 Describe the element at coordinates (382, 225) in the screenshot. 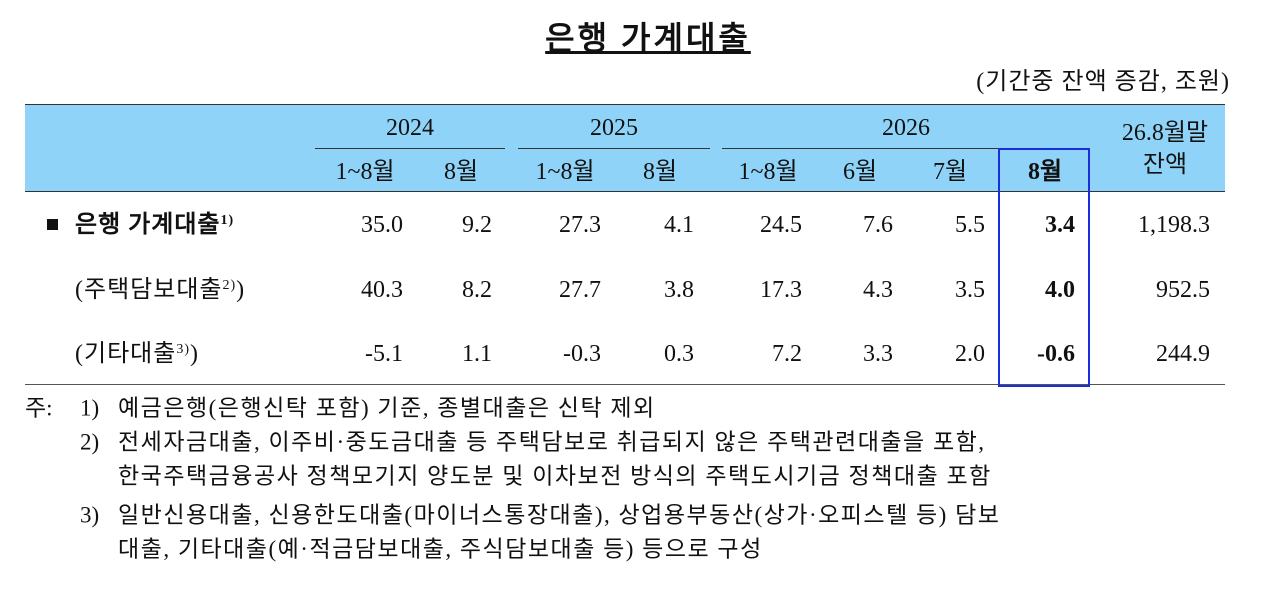

I see `cell: 35.0` at that location.